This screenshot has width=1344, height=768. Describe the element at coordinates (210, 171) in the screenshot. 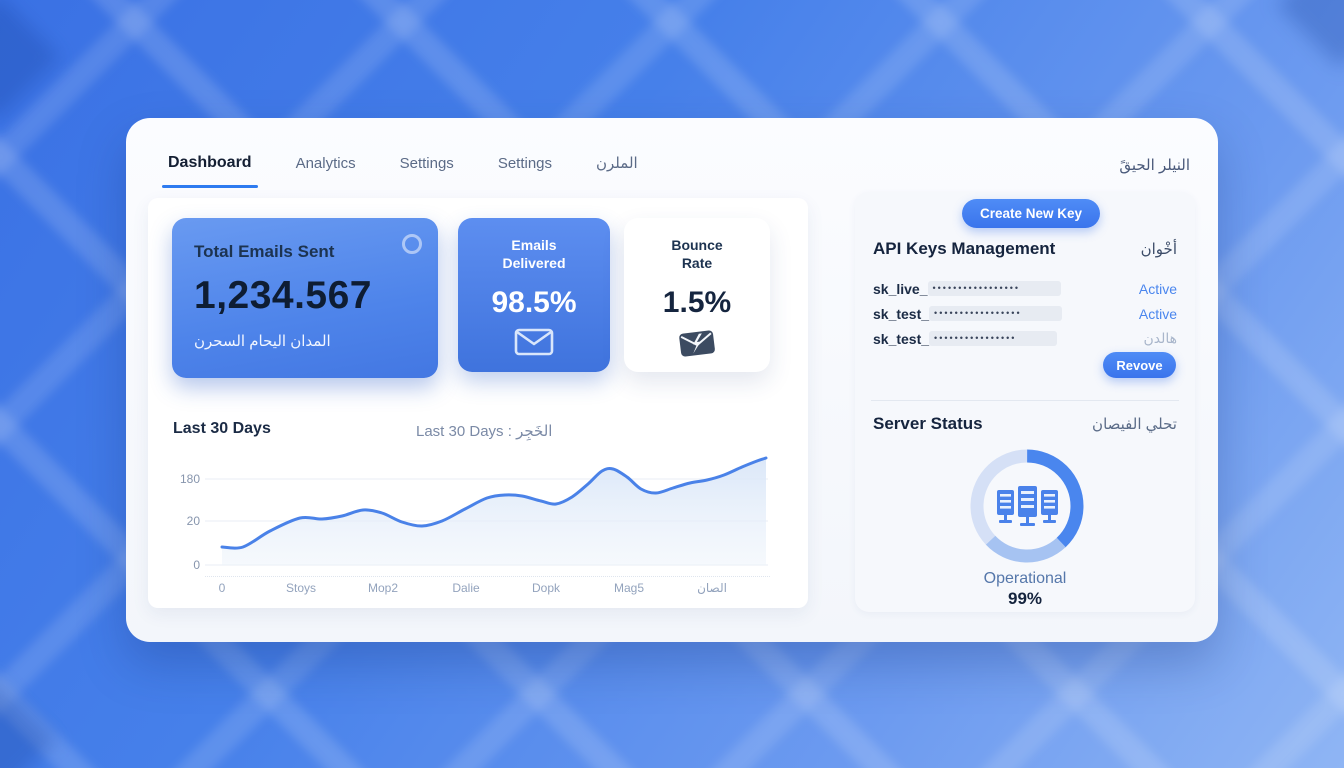

I see `nav-tab-0: Dashboard` at that location.